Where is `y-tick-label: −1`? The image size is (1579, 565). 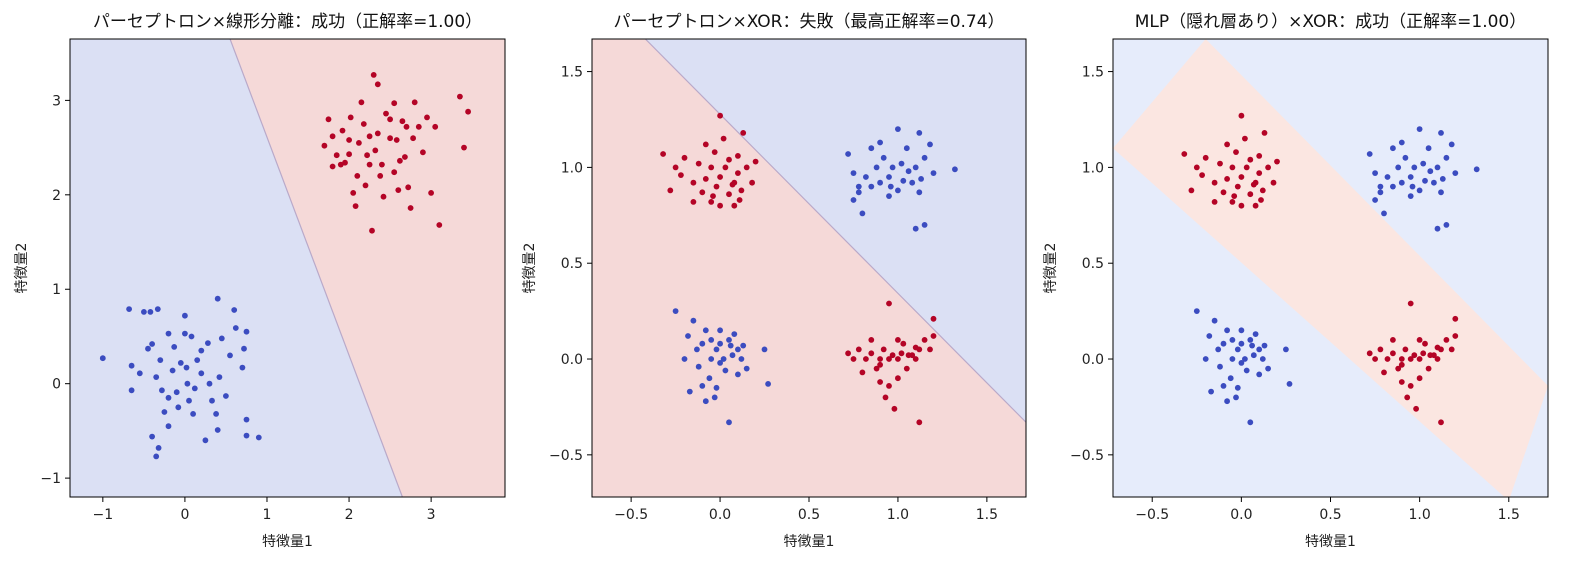 y-tick-label: −1 is located at coordinates (50, 479).